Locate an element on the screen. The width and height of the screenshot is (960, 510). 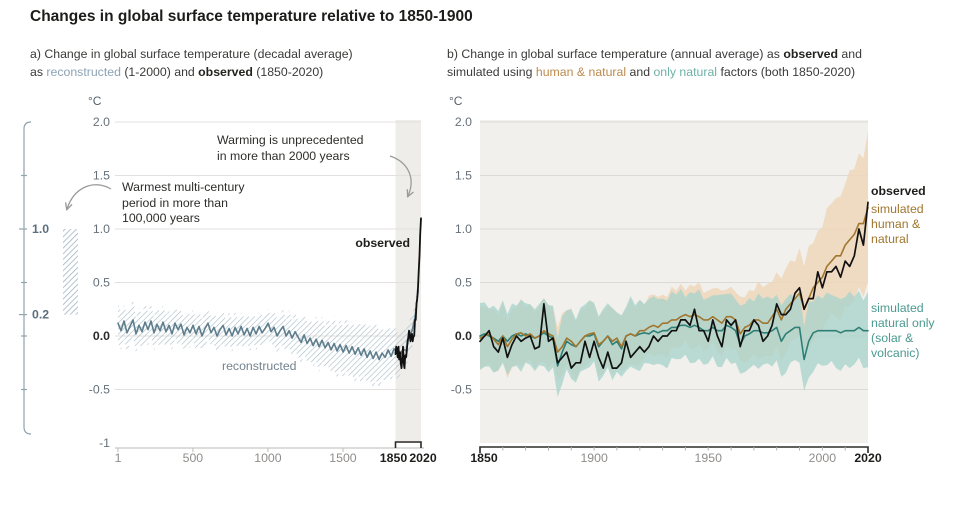
panel-b-unit-label: °C is located at coordinates (456, 101).